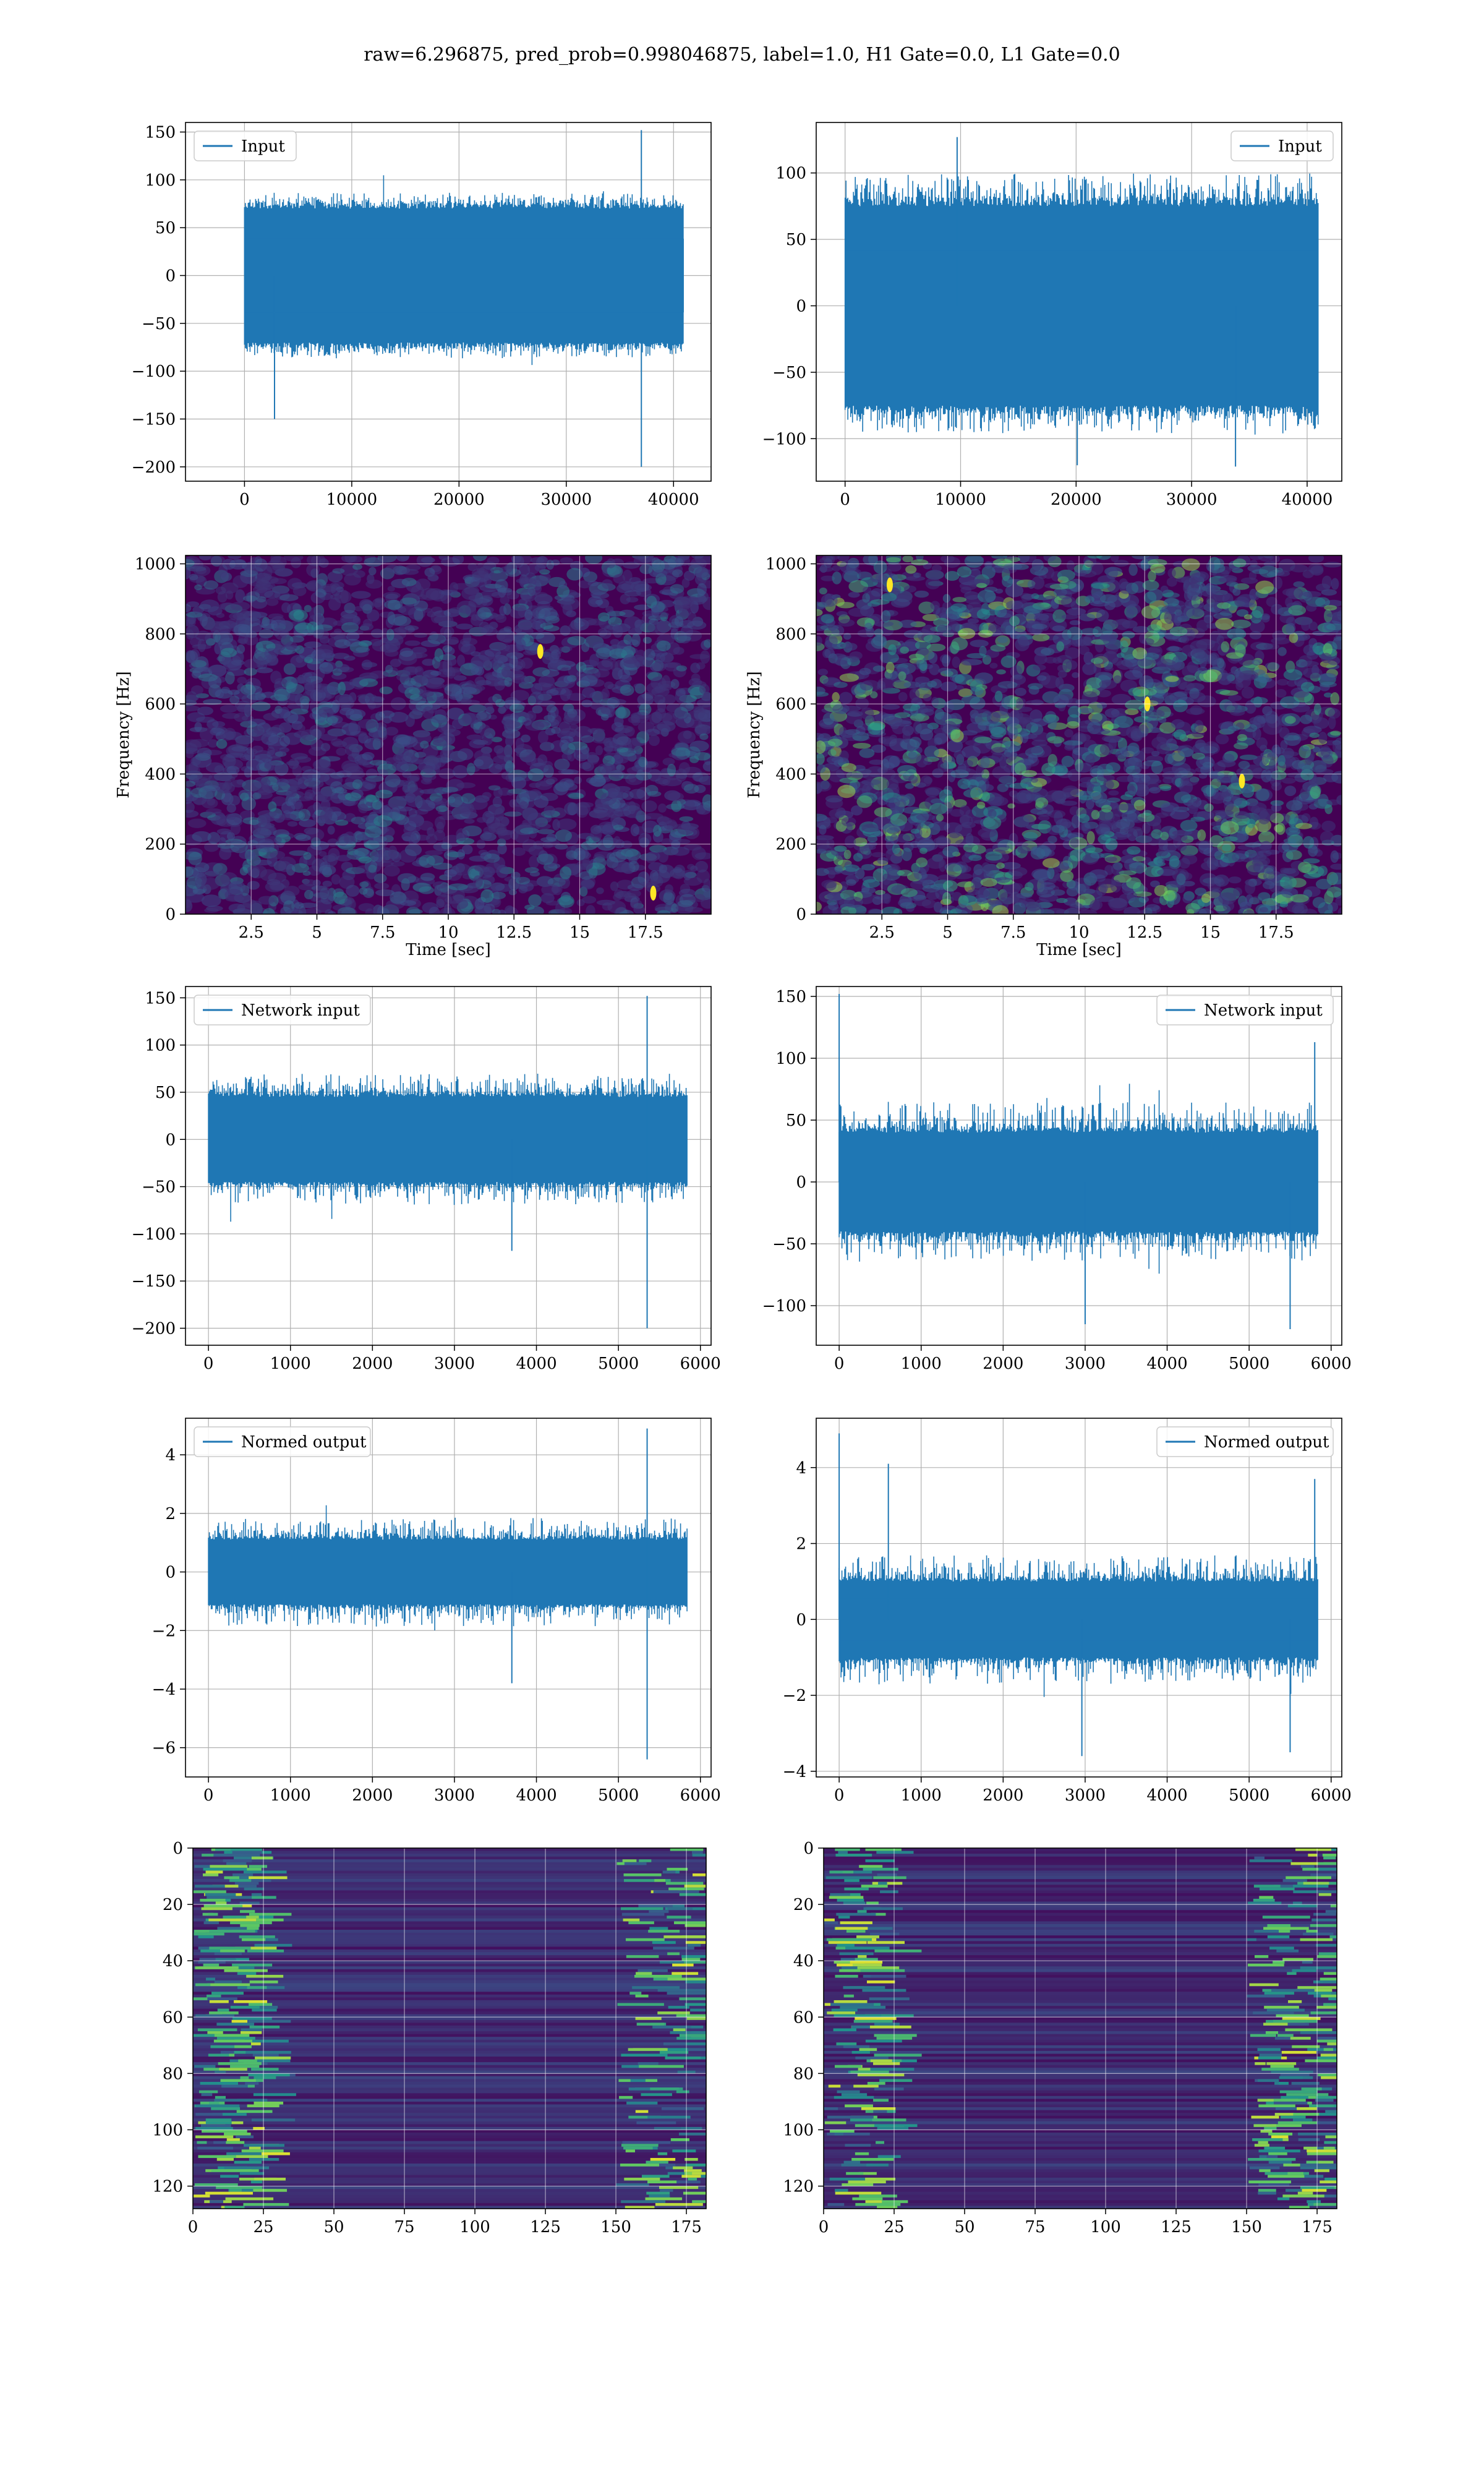  I want to click on y-tick-label: 50, so click(165, 229).